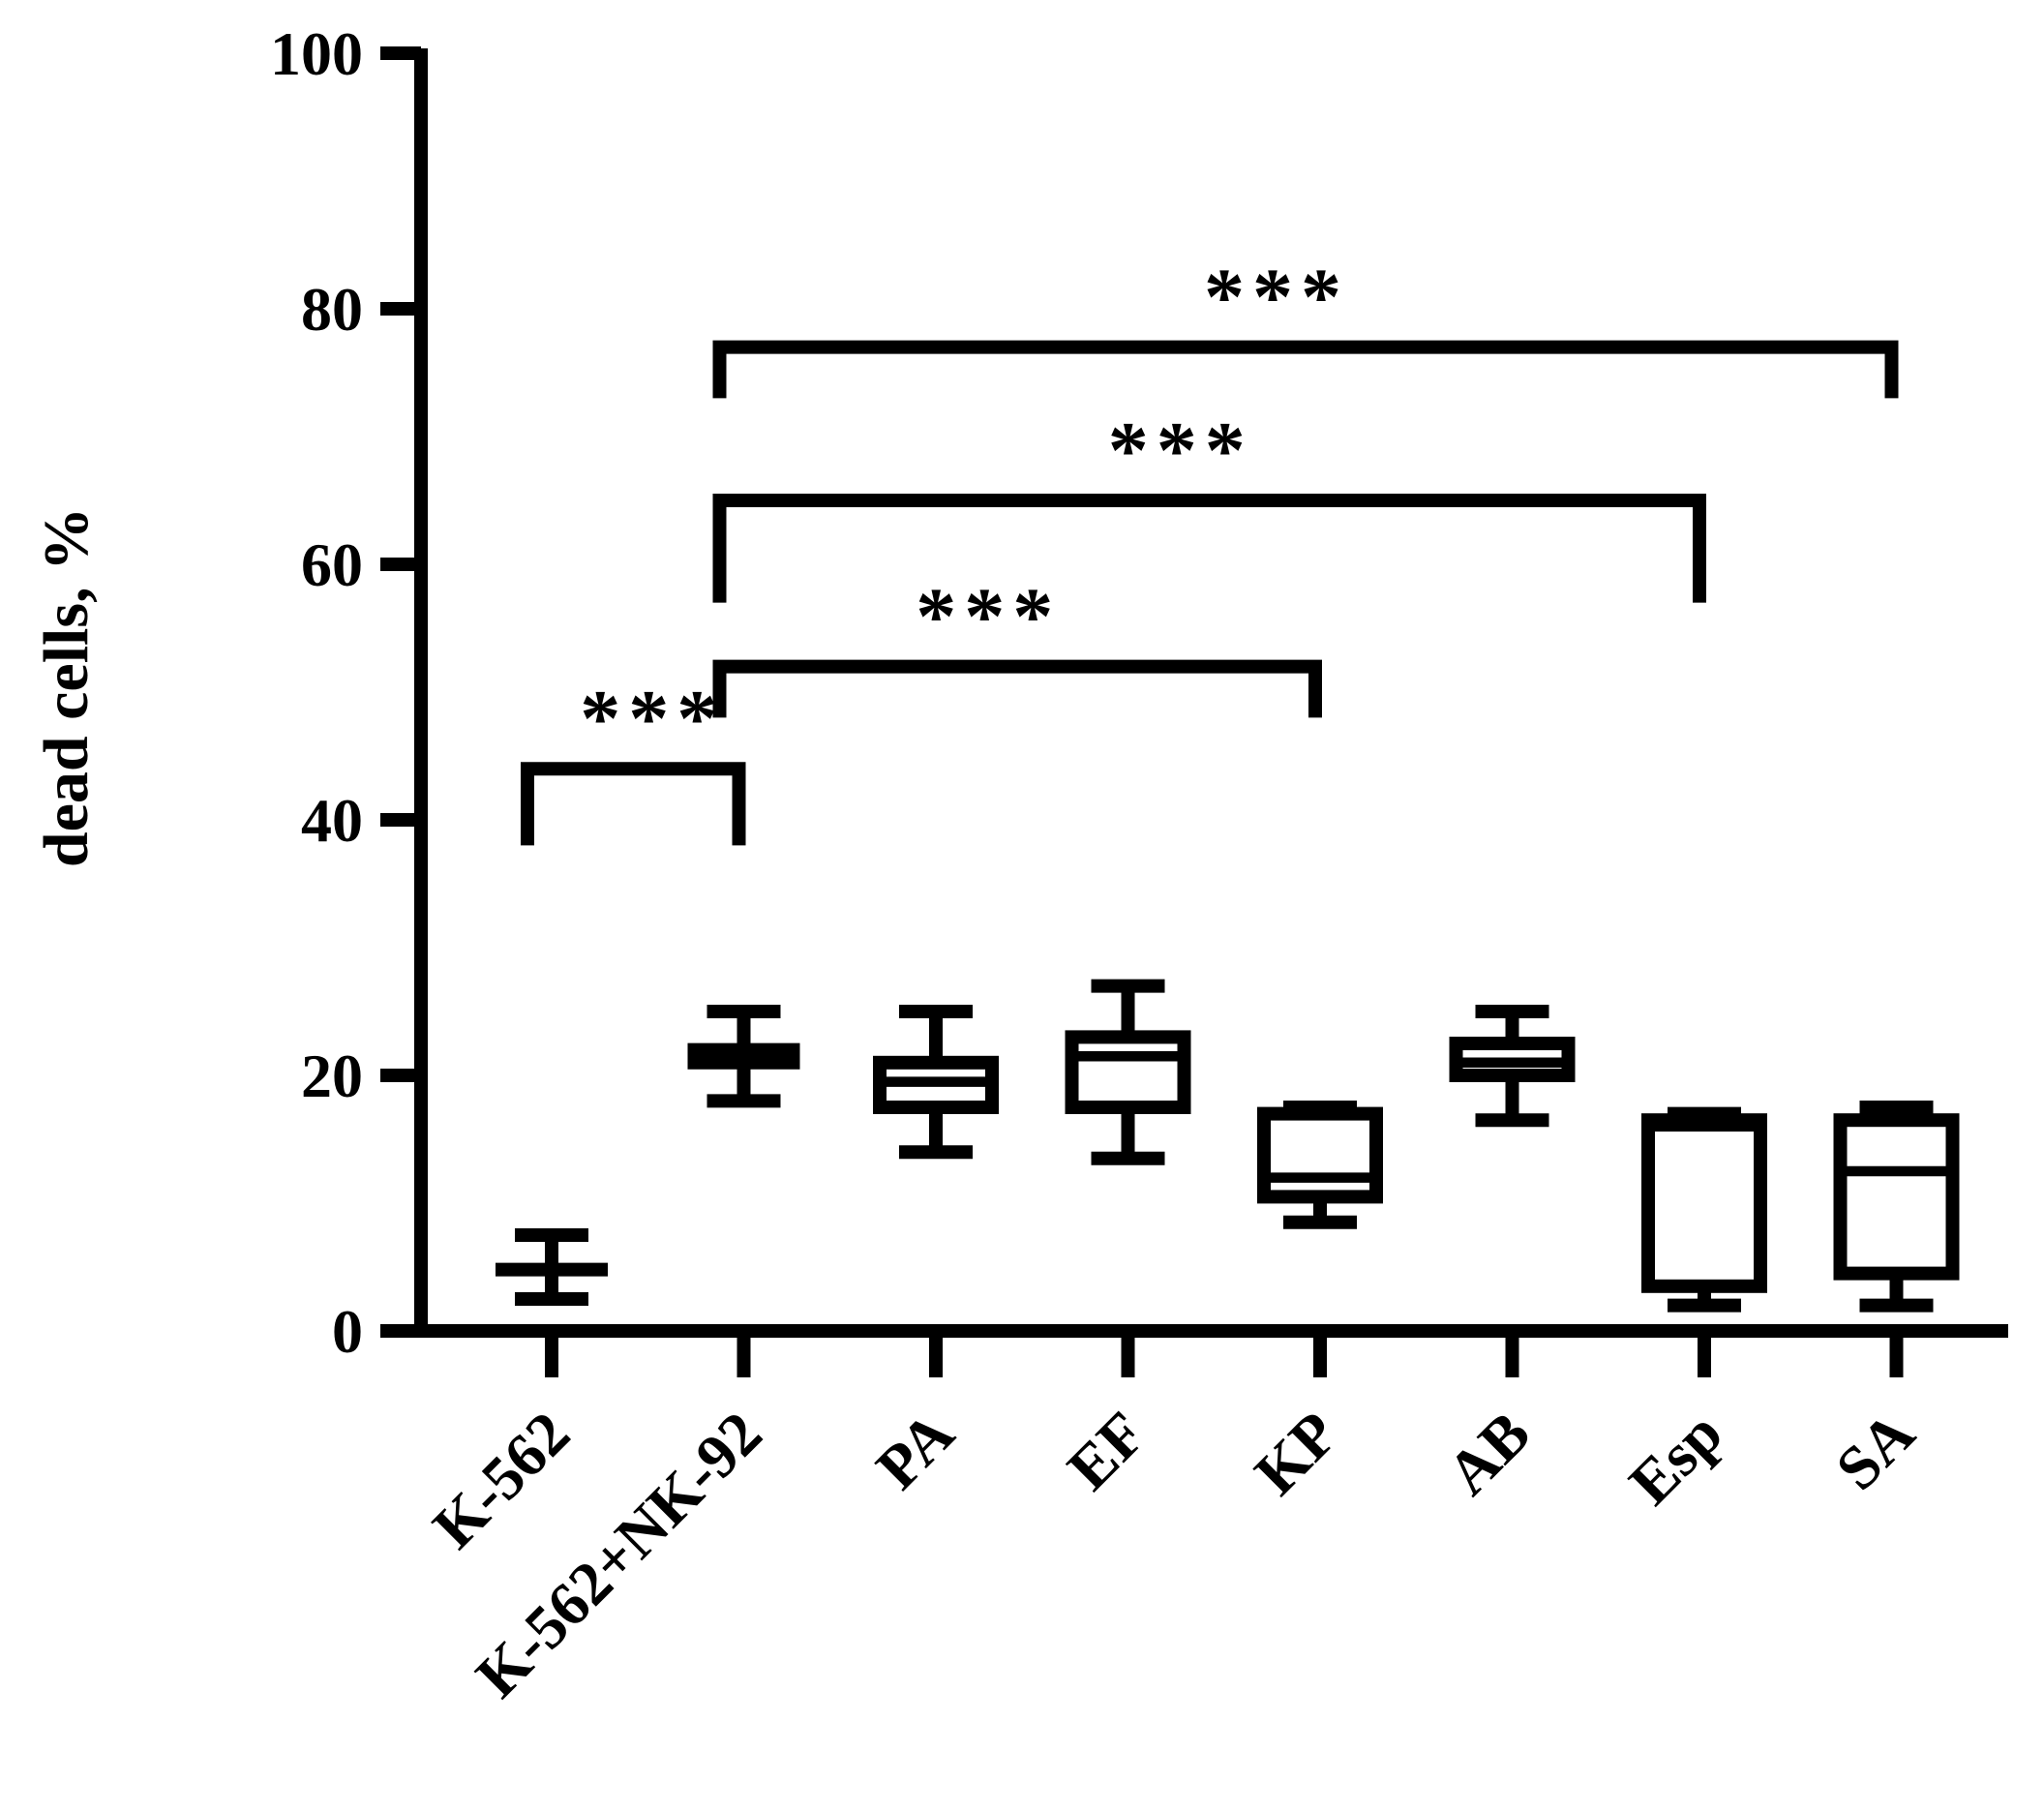 Image resolution: width=2044 pixels, height=1812 pixels. What do you see at coordinates (1512, 1066) in the screenshot?
I see `box-ab` at bounding box center [1512, 1066].